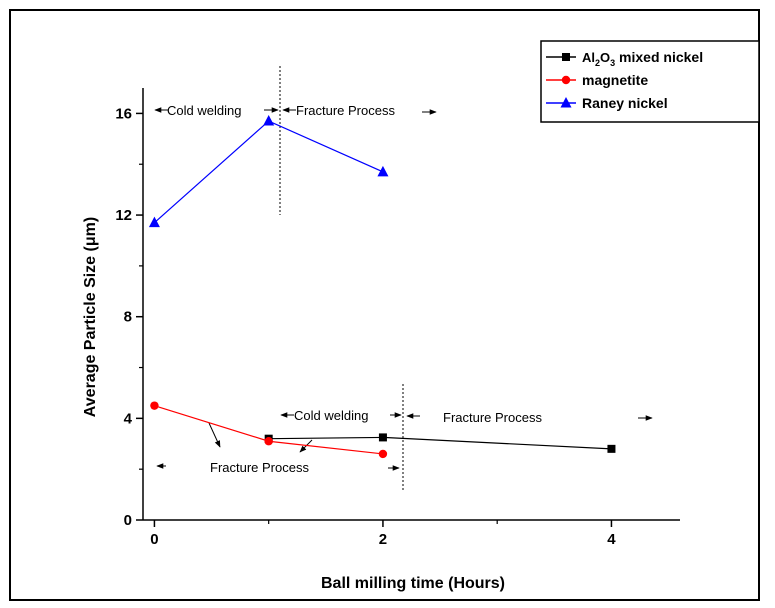 This screenshot has width=775, height=608. I want to click on legend-label-2: Raney nickel, so click(625, 103).